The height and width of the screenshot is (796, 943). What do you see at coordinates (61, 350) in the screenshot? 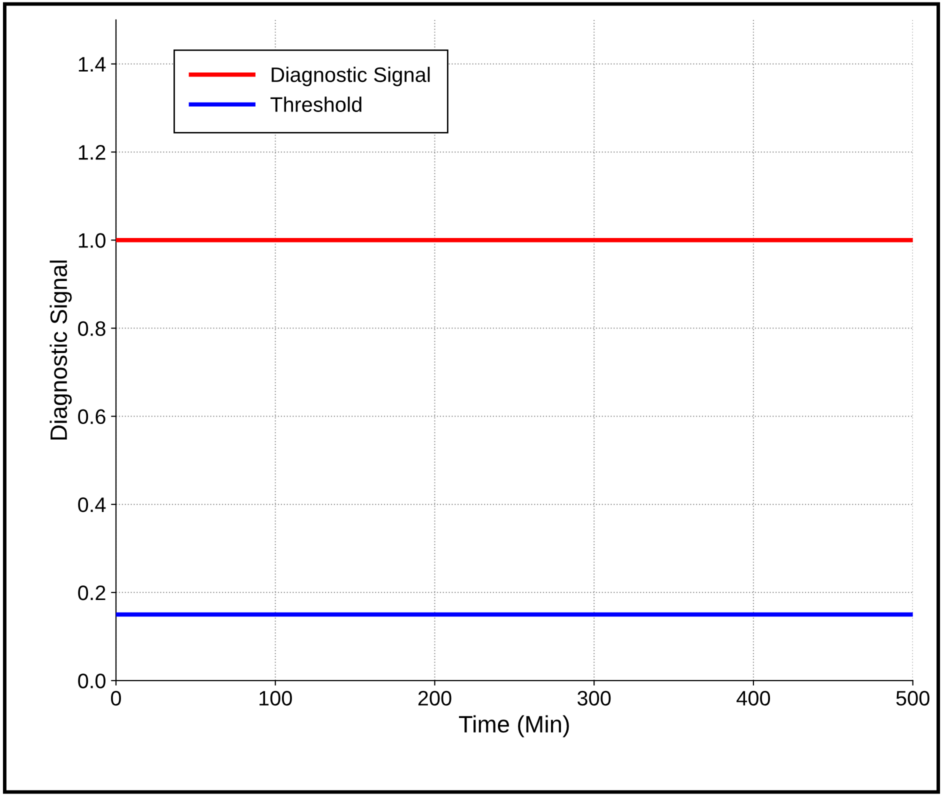
I see `y-axis-title: Diagnostic Signal` at bounding box center [61, 350].